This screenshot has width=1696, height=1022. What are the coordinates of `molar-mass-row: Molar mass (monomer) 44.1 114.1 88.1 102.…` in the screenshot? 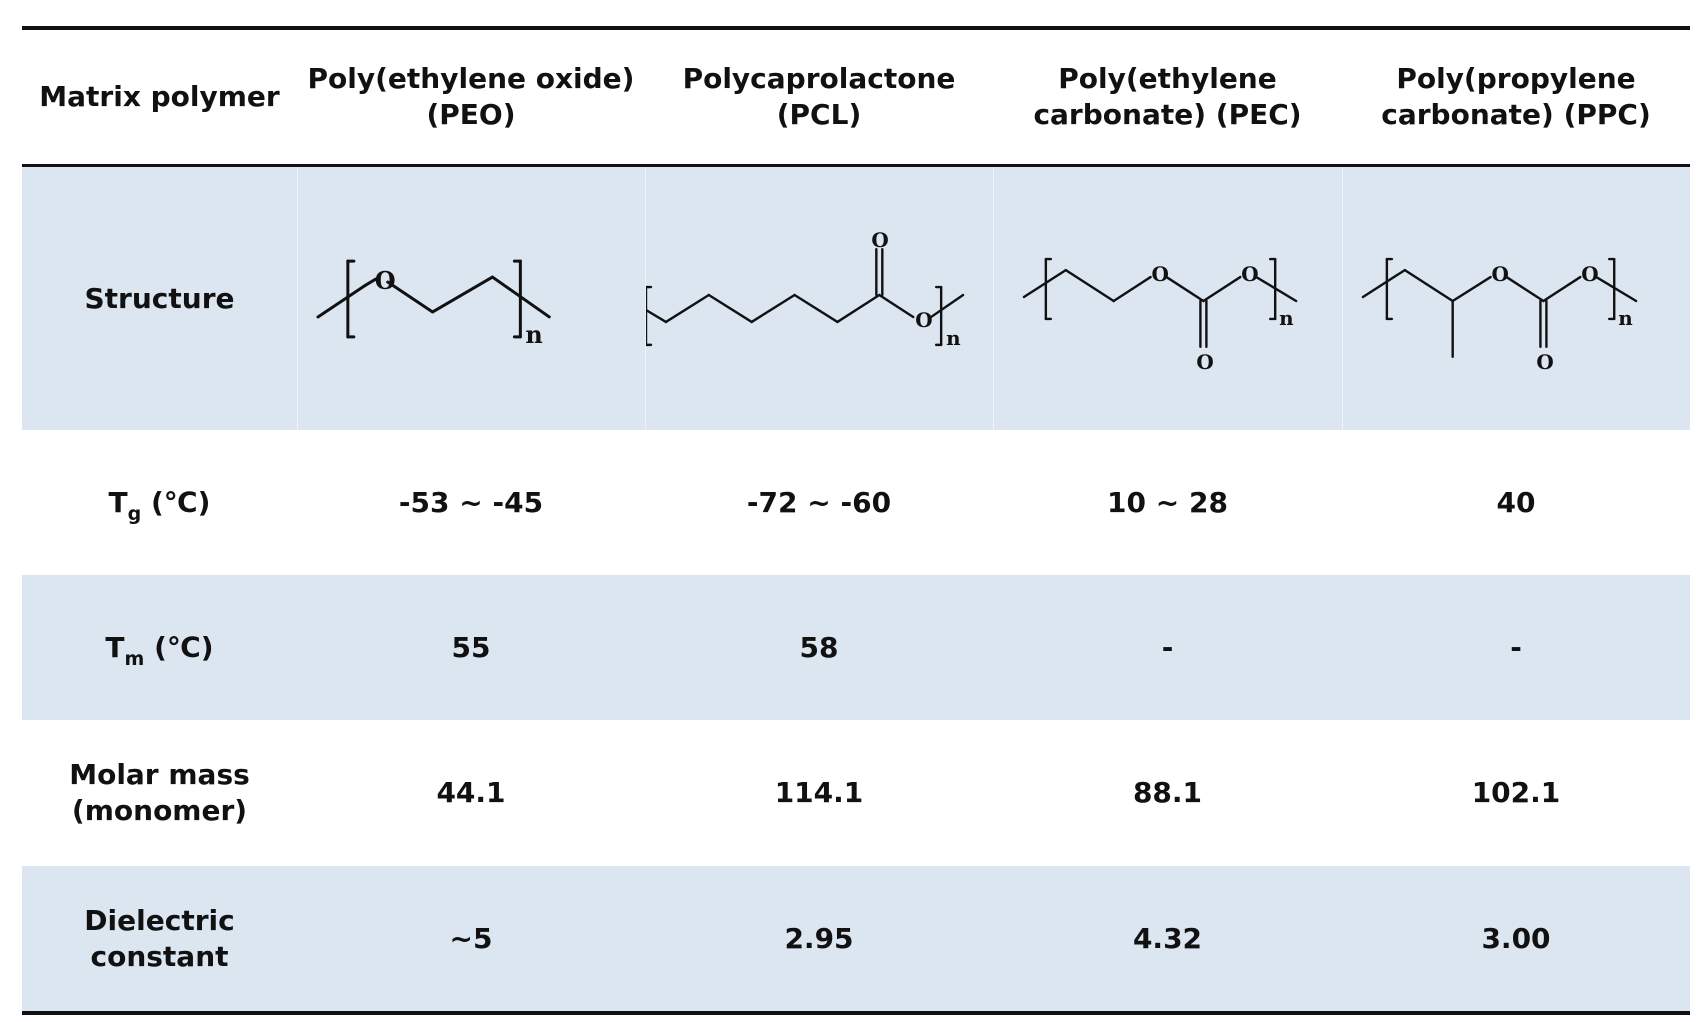 It's located at (856, 793).